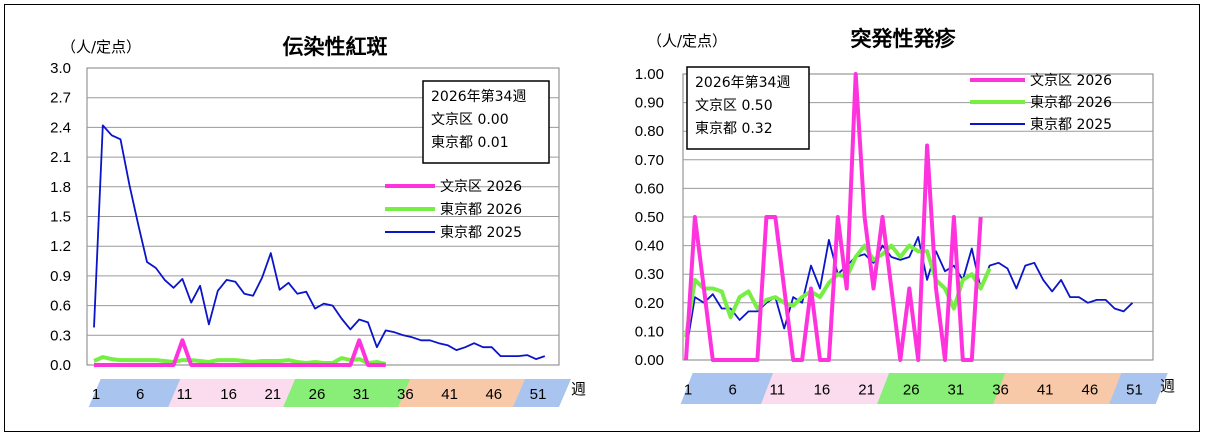 The width and height of the screenshot is (1205, 437). What do you see at coordinates (470, 120) in the screenshot?
I see `info-bunkyo: 文京区 0.00` at bounding box center [470, 120].